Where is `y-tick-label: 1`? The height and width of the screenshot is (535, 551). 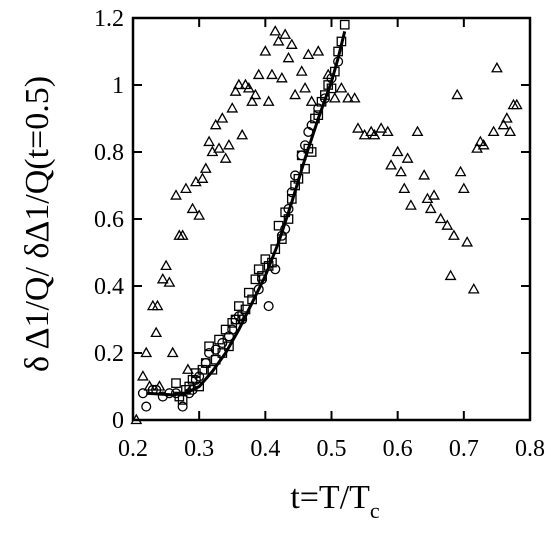 y-tick-label: 1 is located at coordinates (118, 86).